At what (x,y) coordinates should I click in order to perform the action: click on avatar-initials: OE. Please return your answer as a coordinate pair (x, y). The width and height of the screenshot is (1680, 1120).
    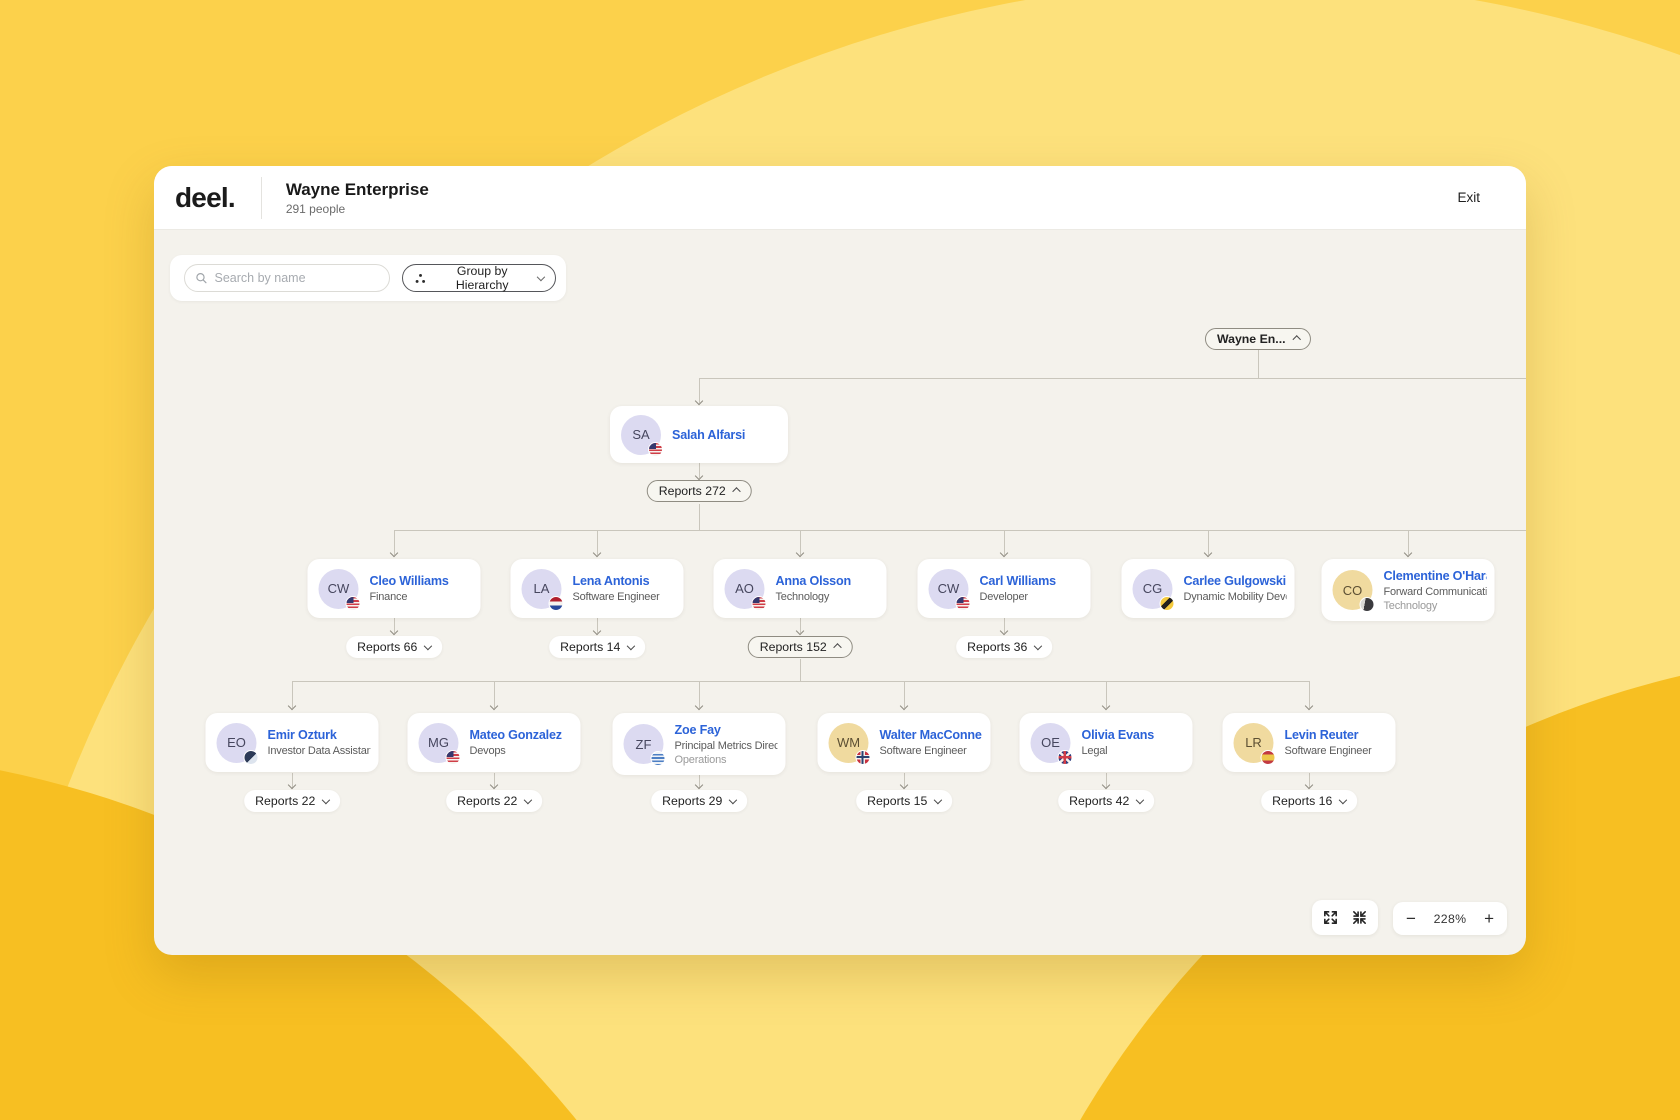
    Looking at the image, I should click on (1050, 742).